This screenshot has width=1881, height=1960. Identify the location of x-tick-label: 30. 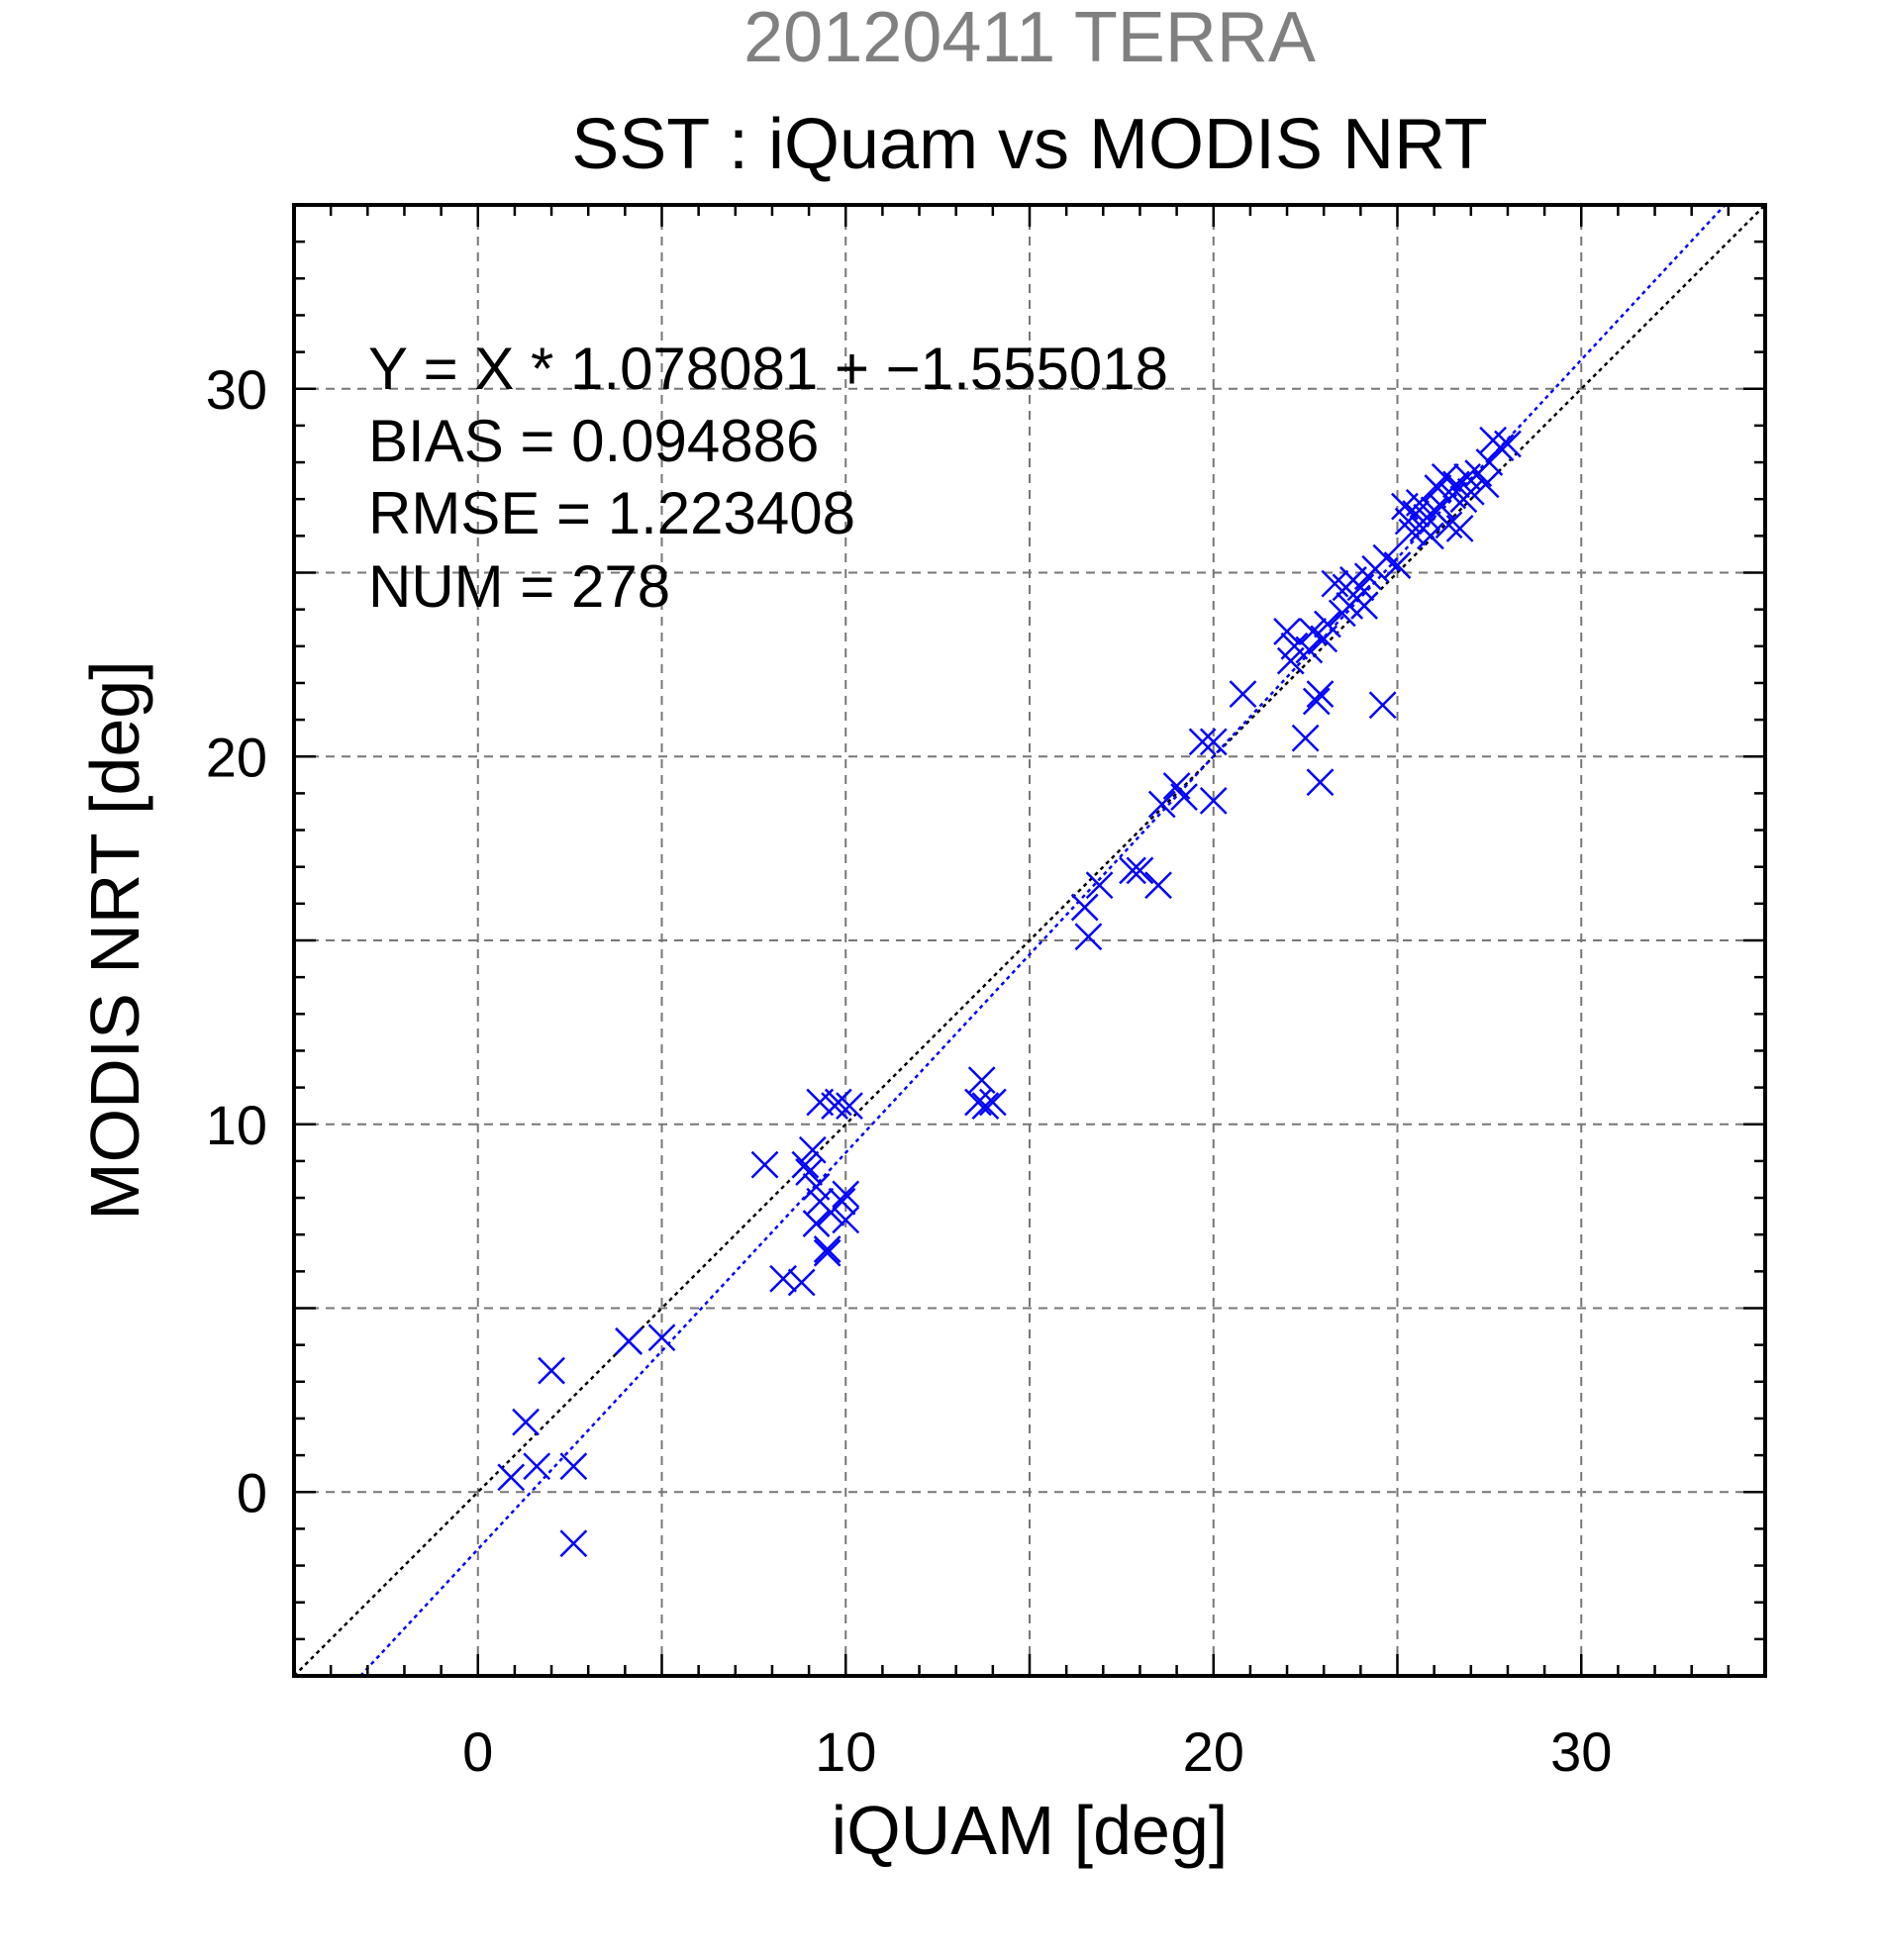
(1581, 1751).